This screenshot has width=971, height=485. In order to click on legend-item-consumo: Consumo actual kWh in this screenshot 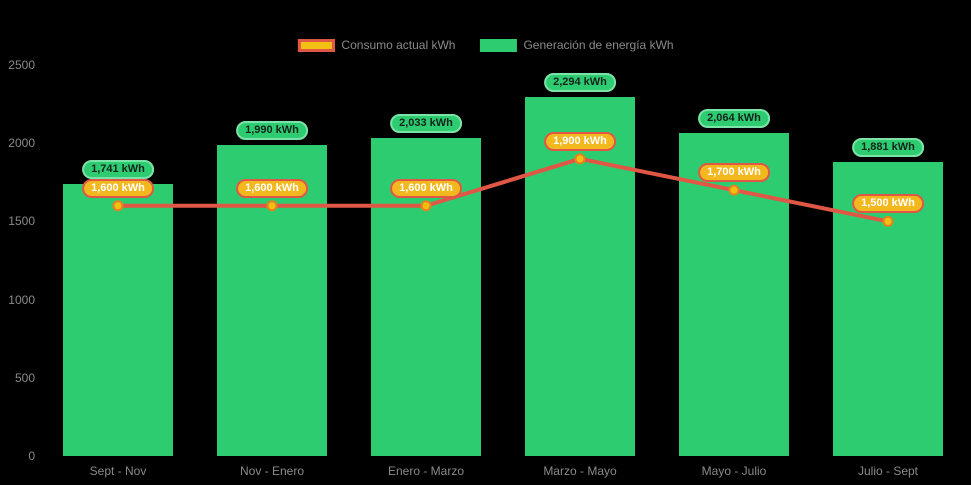, I will do `click(376, 45)`.